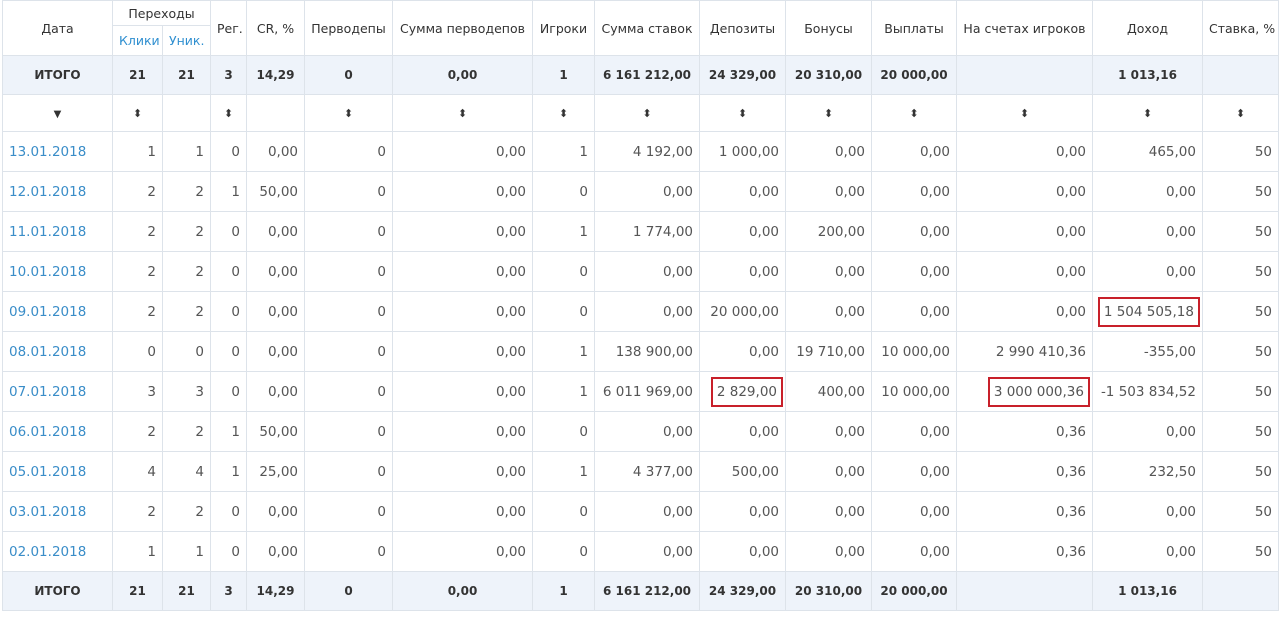  What do you see at coordinates (914, 28) in the screenshot?
I see `header-payouts: Выплаты` at bounding box center [914, 28].